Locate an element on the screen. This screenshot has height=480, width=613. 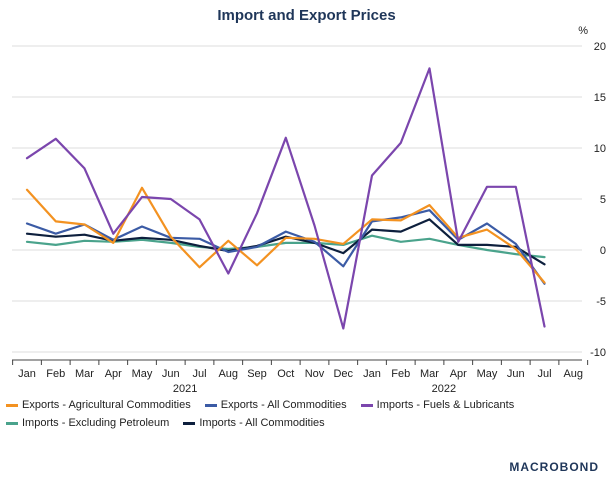
x-year-label: 2022 is located at coordinates (444, 389).